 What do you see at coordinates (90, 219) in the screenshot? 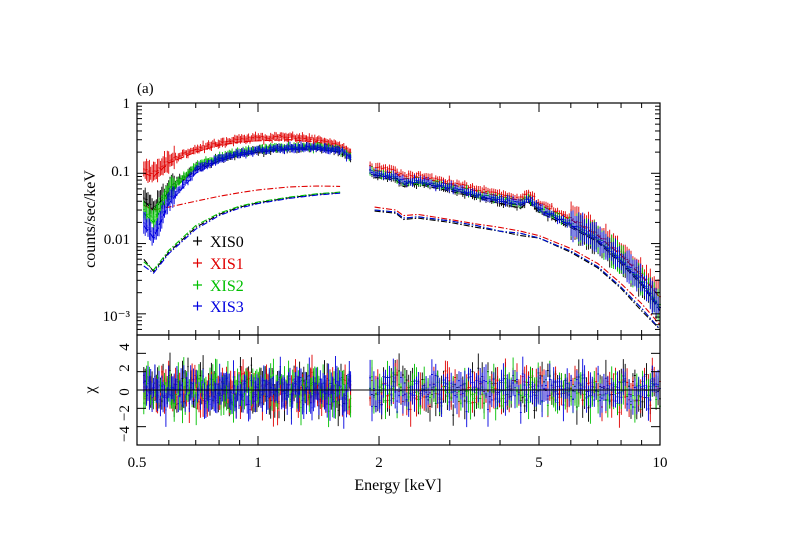
I see `upper-y-axis-title: counts/sec/keV` at bounding box center [90, 219].